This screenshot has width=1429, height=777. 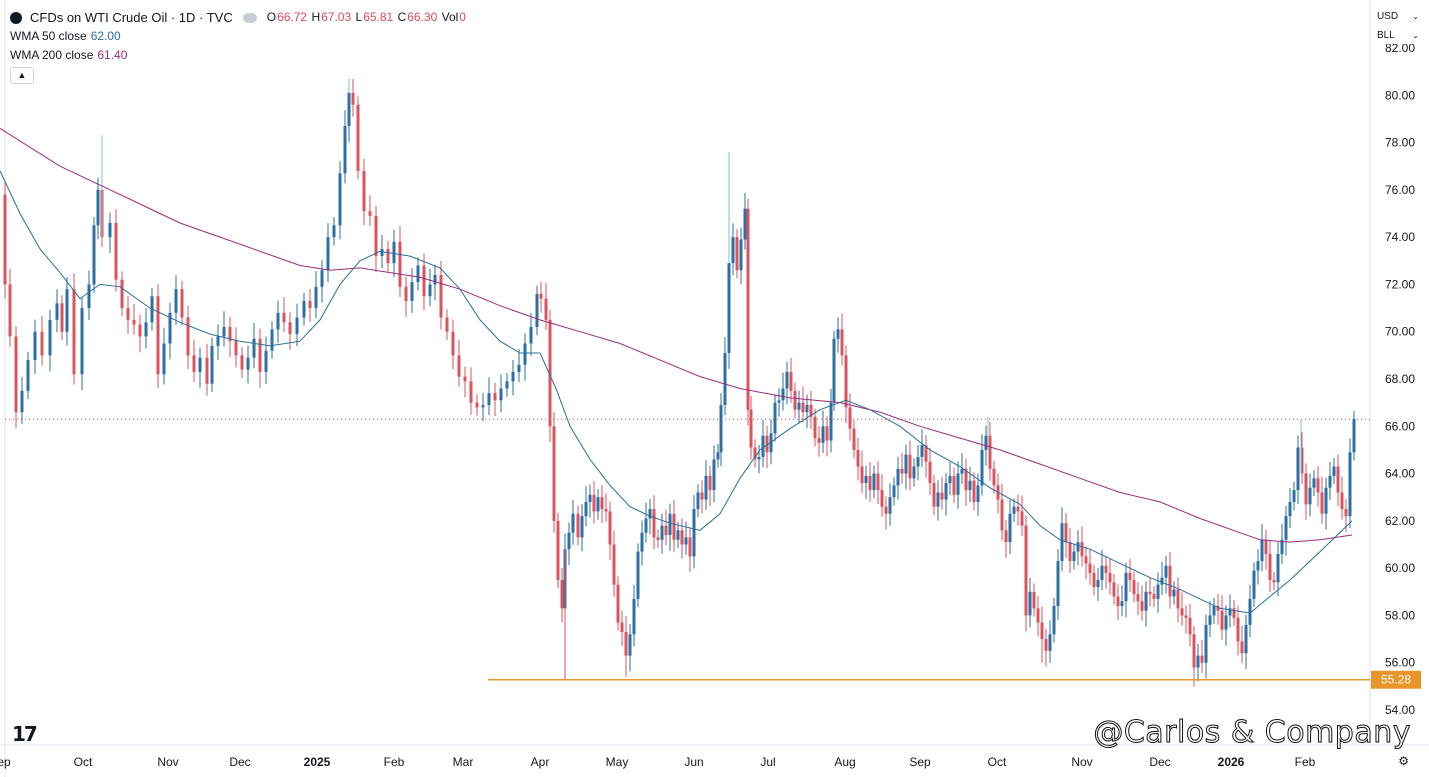 I want to click on y-tick-label: 64.00, so click(x=1400, y=474).